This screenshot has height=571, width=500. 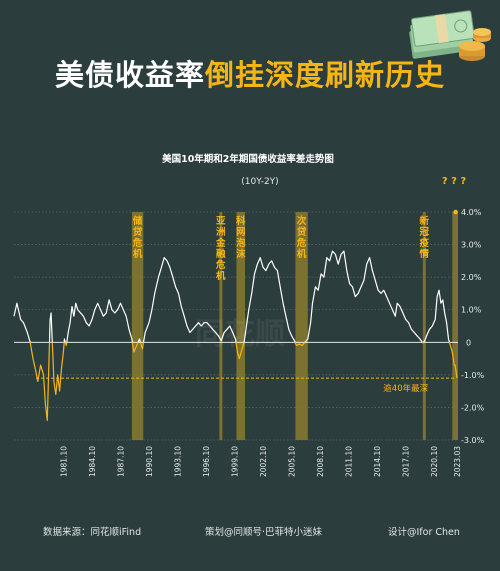 I want to click on event-label-char: 情, so click(x=423, y=254).